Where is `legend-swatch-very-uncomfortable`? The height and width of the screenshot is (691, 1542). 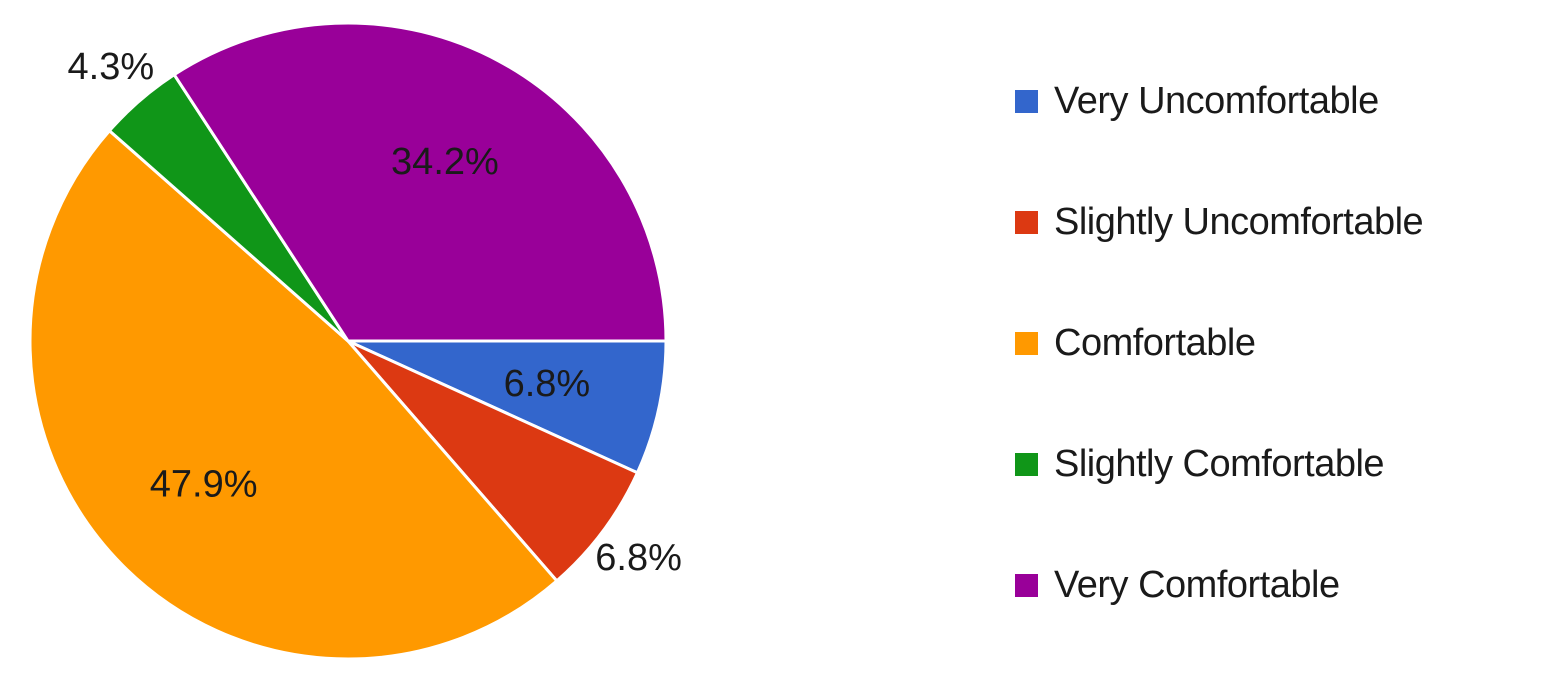 legend-swatch-very-uncomfortable is located at coordinates (1026, 101).